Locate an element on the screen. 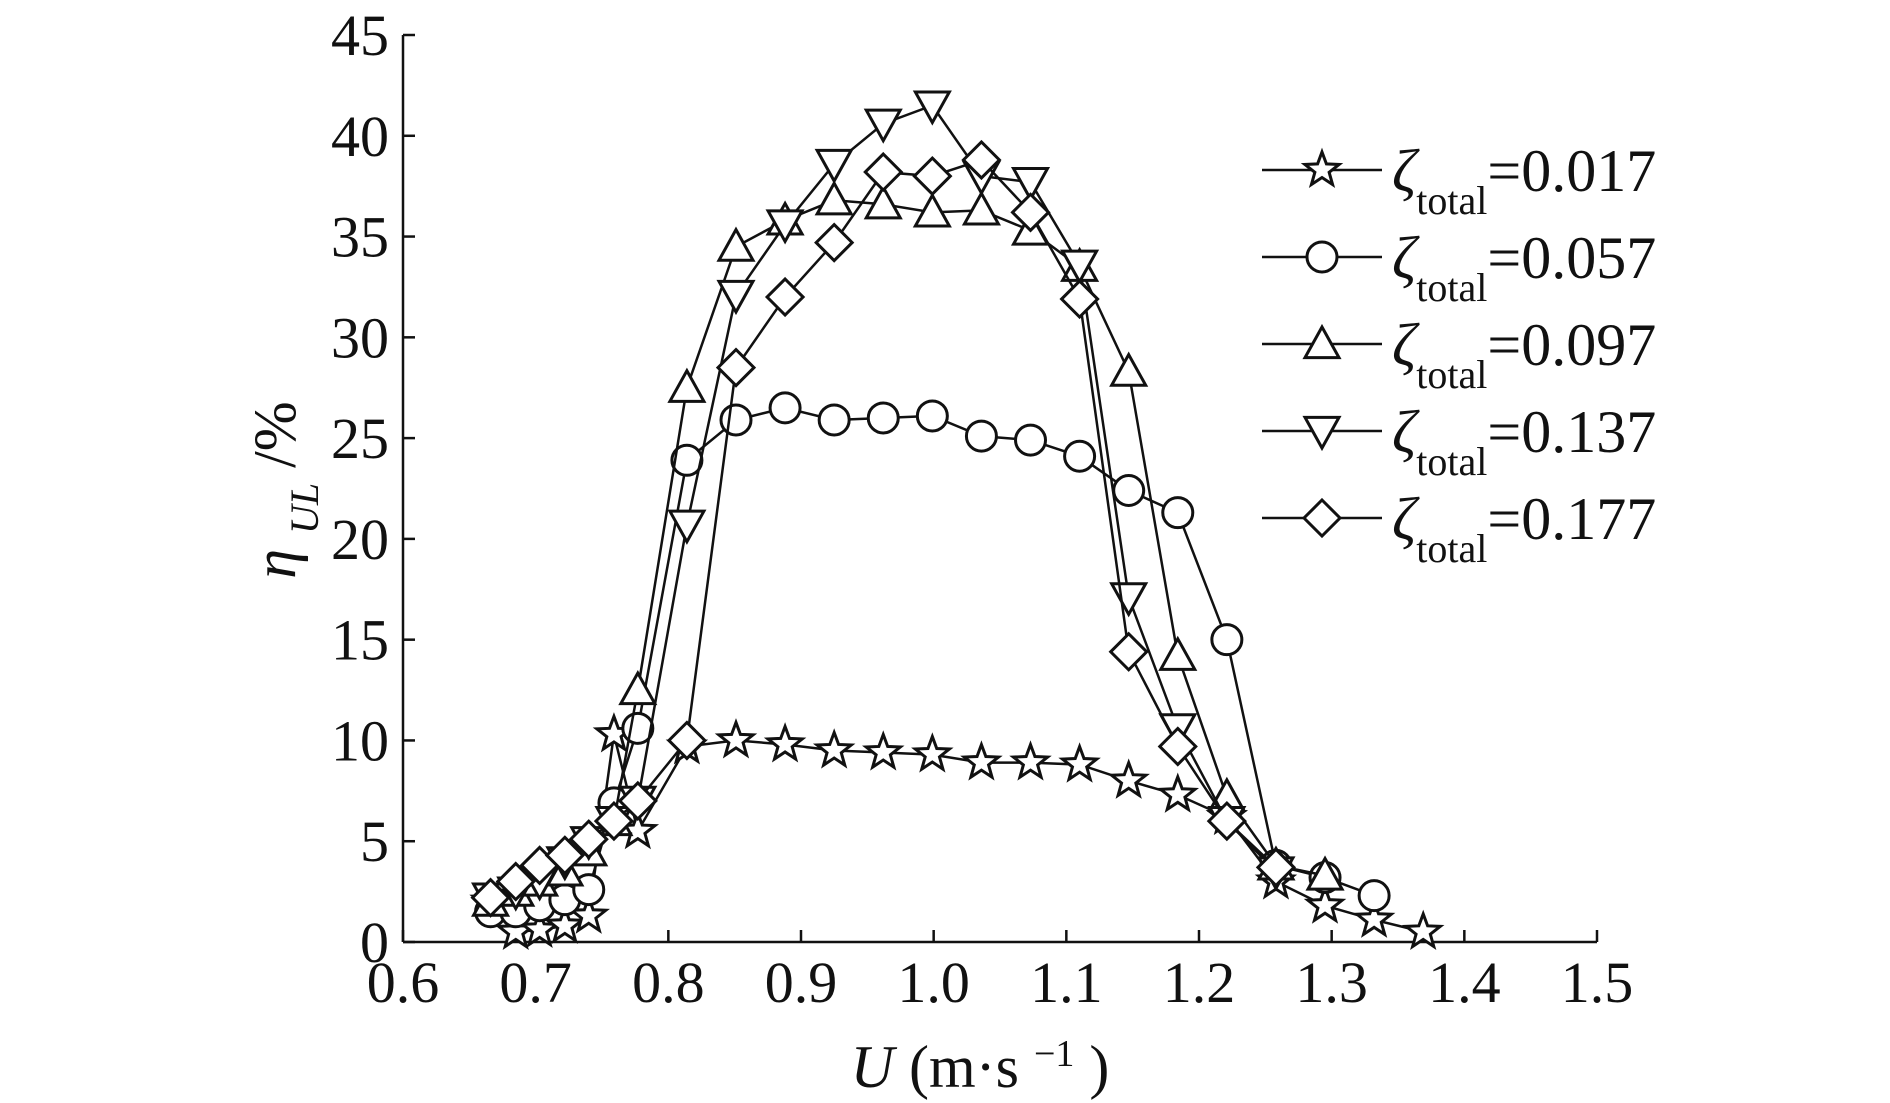 The image size is (1890, 1103). legend-item: ζtotal=0.097 is located at coordinates (1459, 354).